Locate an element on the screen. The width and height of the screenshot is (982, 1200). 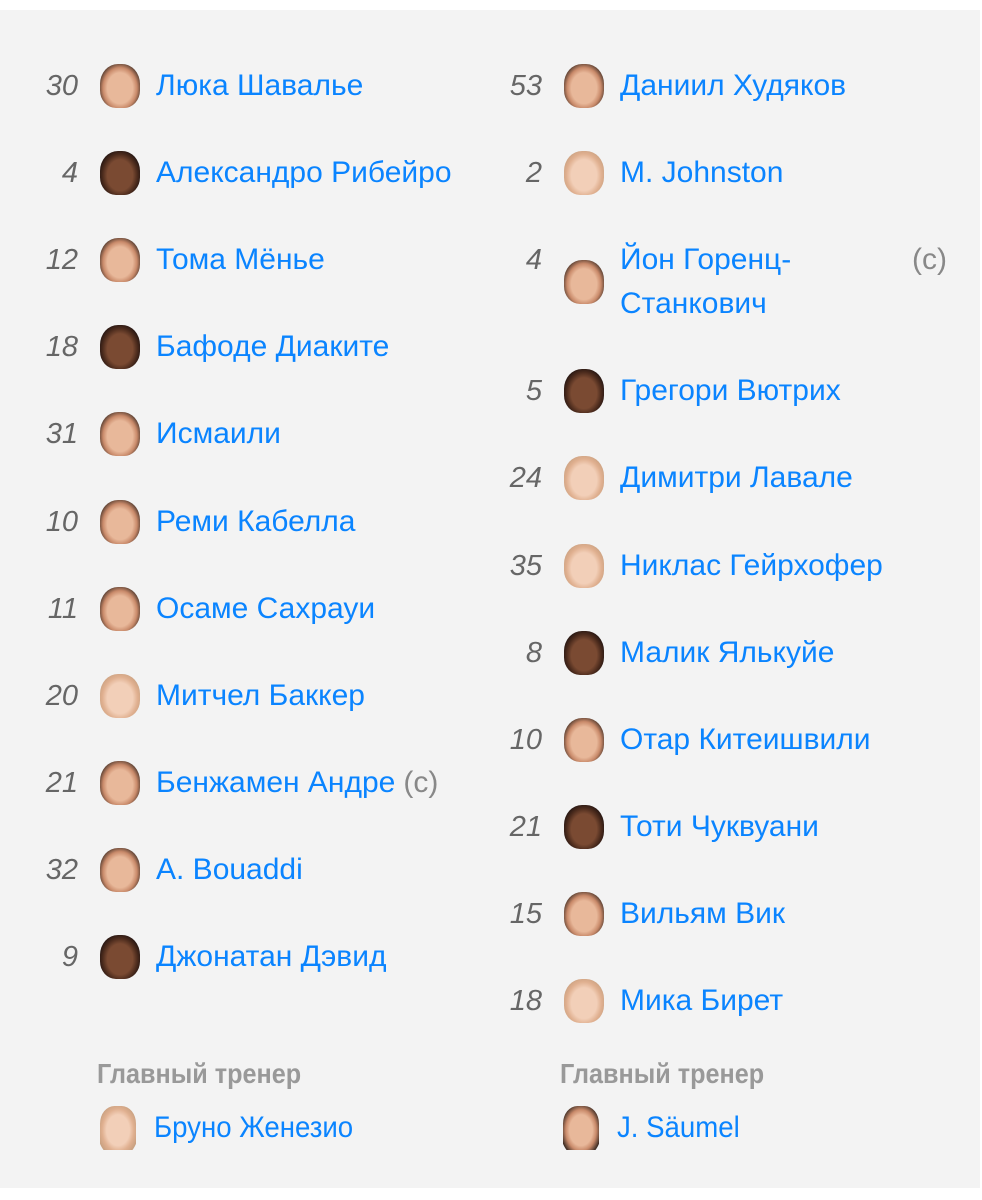
player-row: 21 Бенжамен Андре (c) is located at coordinates (235, 783).